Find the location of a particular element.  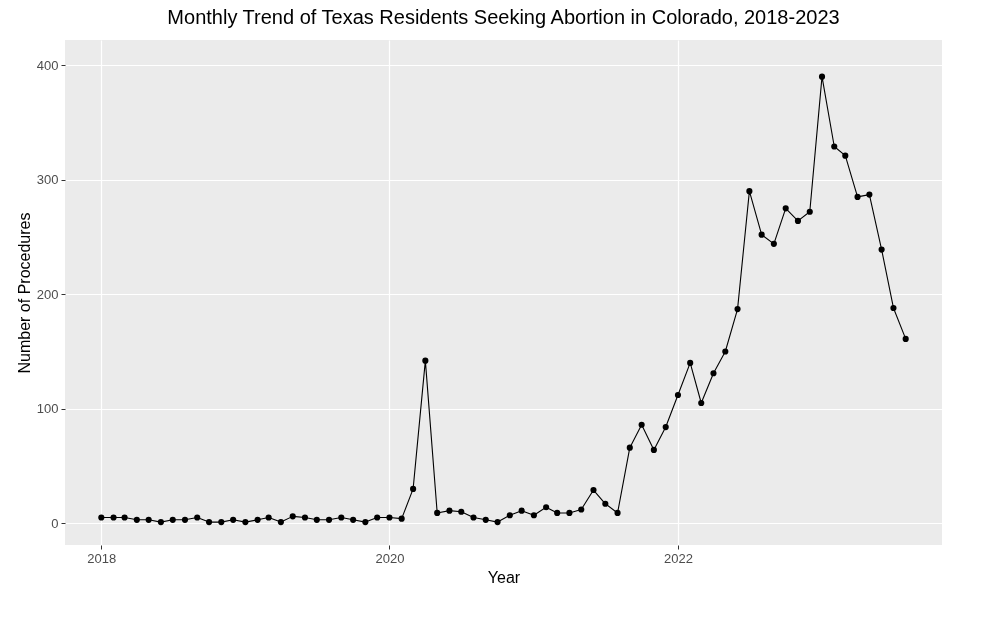

x-axis-title: Year is located at coordinates (504, 577).